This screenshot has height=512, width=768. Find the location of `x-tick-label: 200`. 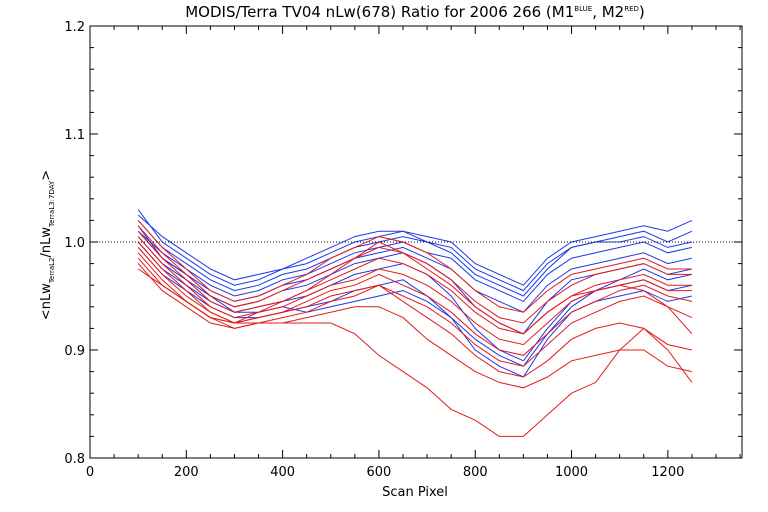

x-tick-label: 200 is located at coordinates (186, 472).